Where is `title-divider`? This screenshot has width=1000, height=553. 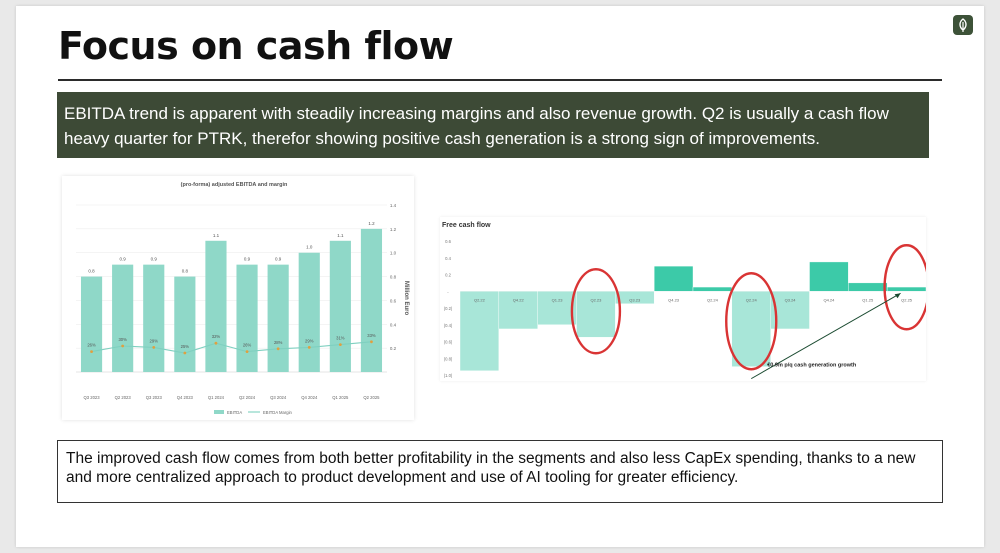 title-divider is located at coordinates (500, 80).